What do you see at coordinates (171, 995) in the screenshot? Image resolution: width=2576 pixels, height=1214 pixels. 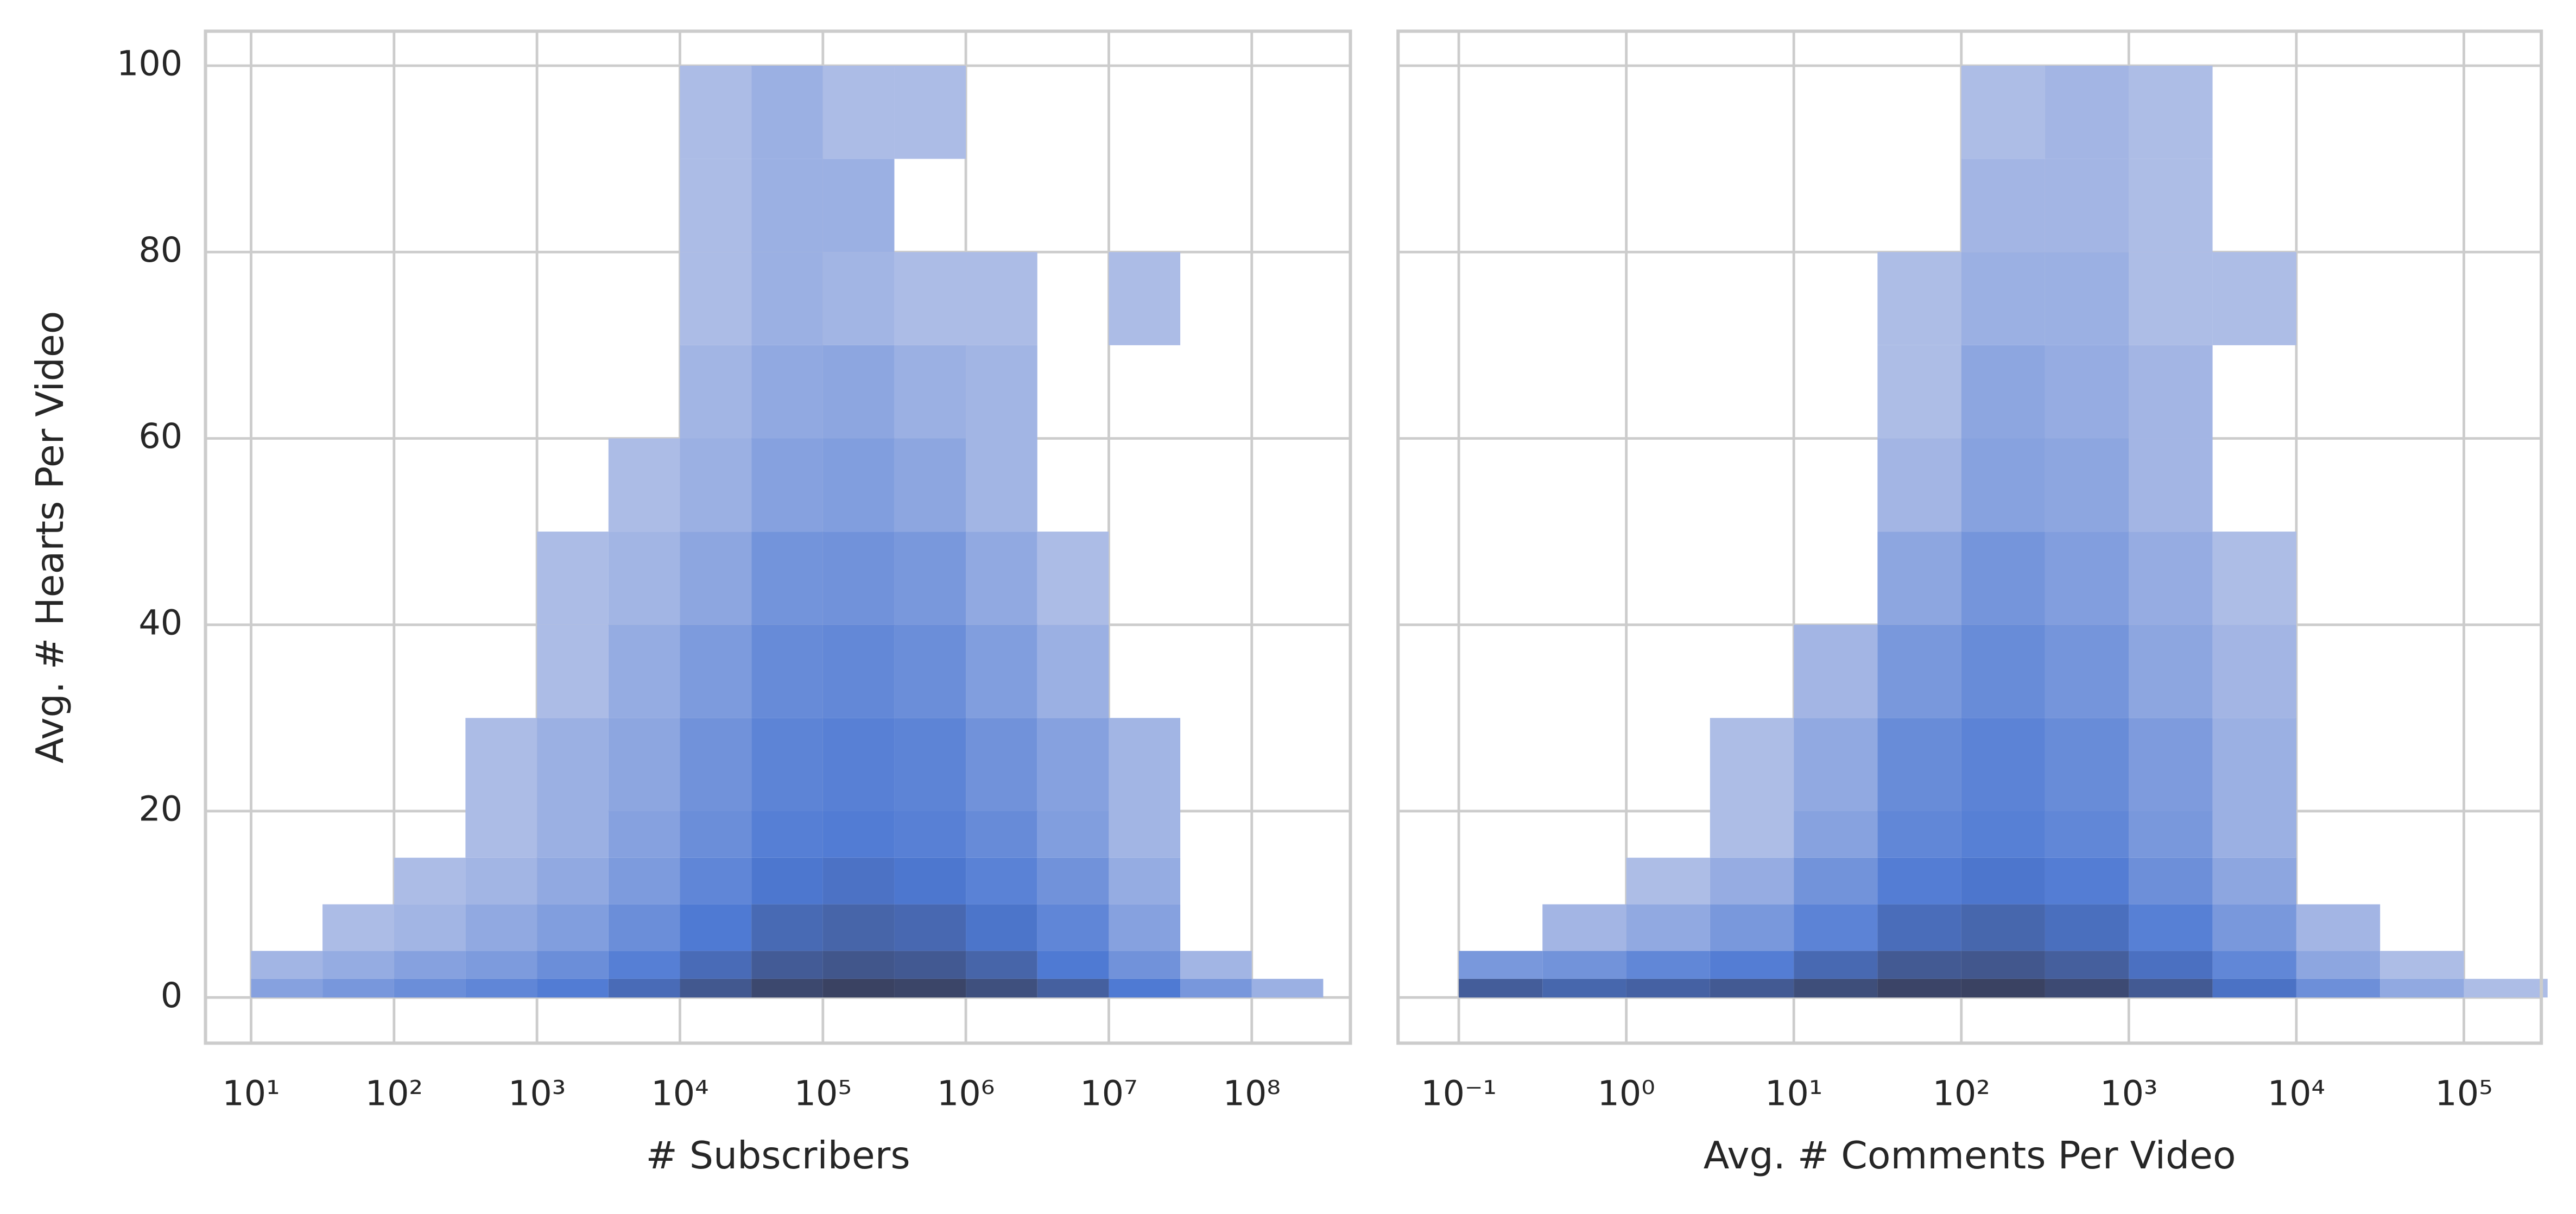 I see `y-tick-label: 0` at bounding box center [171, 995].